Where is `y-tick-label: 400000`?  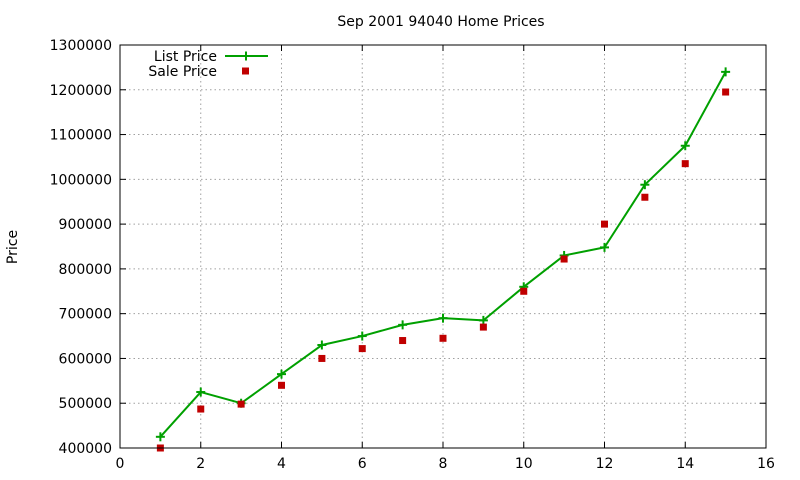
y-tick-label: 400000 is located at coordinates (85, 449).